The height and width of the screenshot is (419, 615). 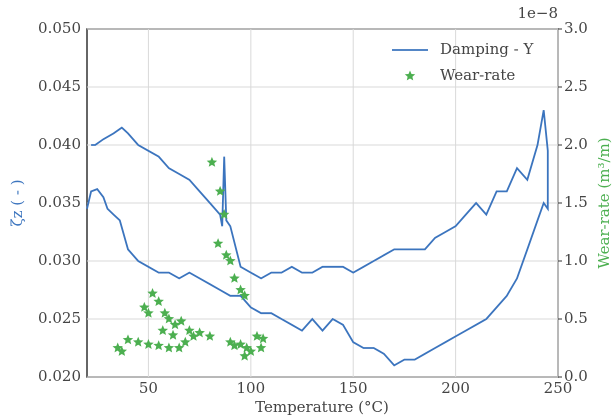 I want to click on legend-marker, so click(x=410, y=75).